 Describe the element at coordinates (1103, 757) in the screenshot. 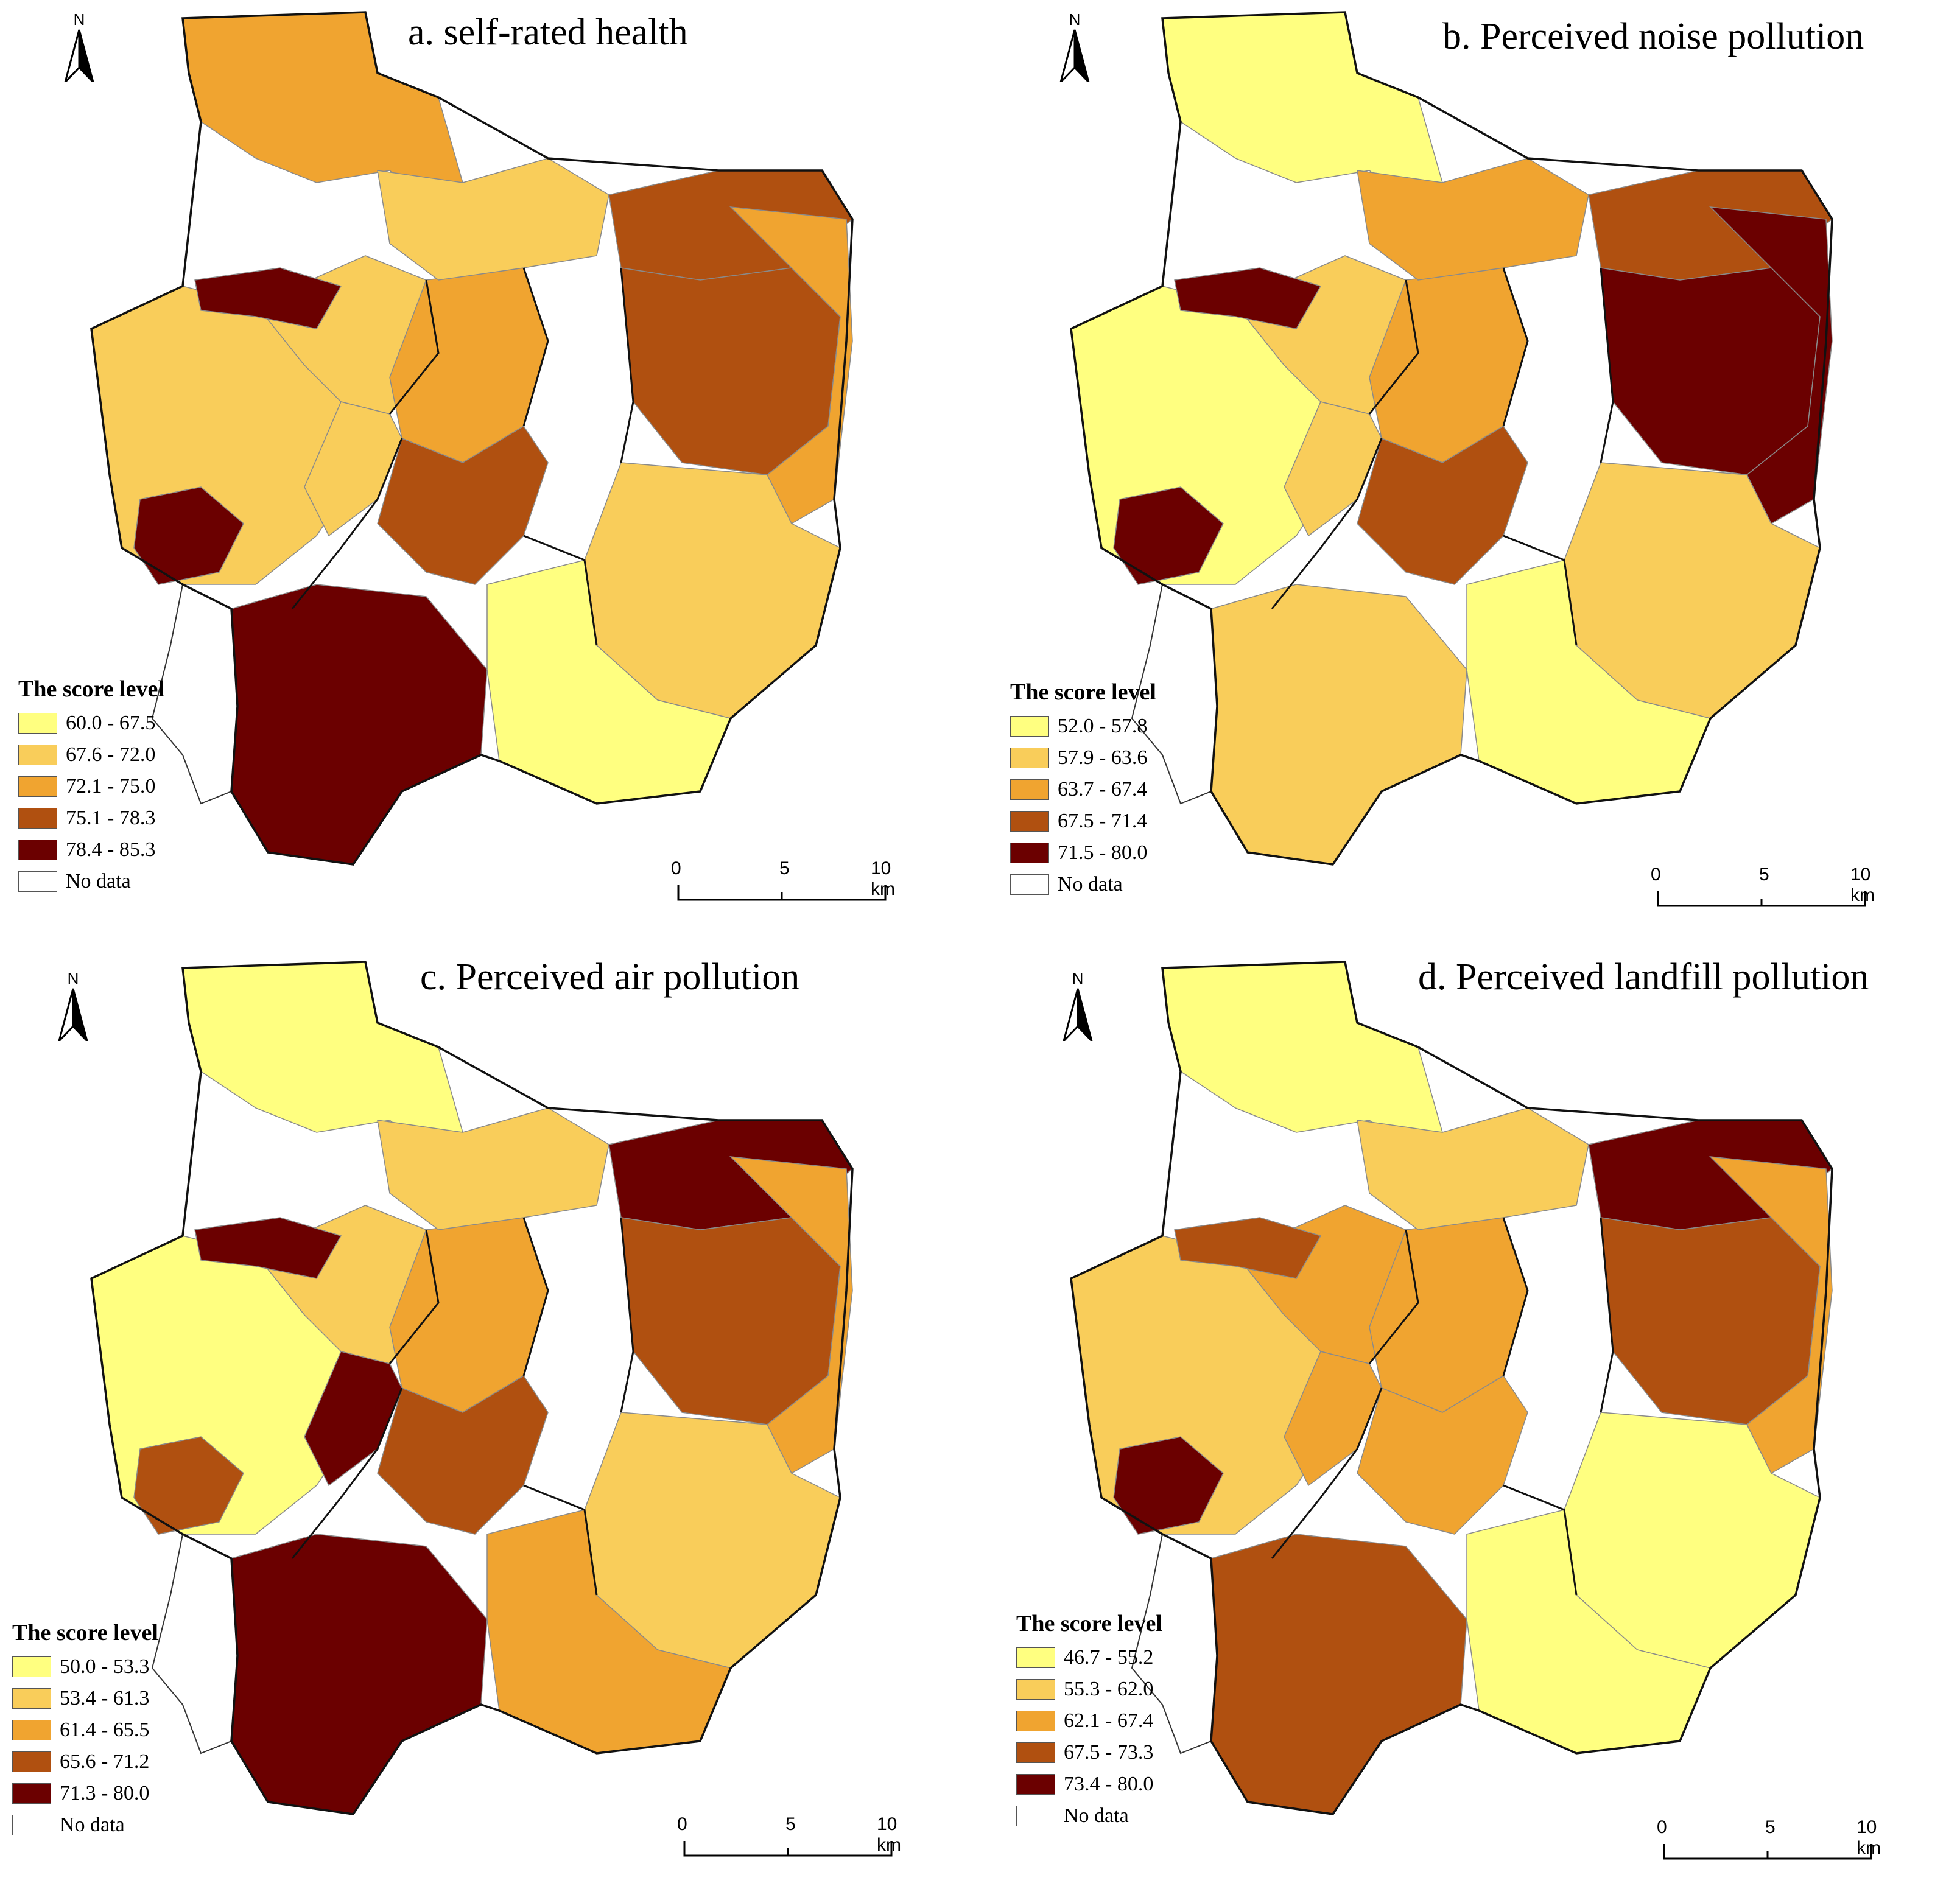

I see `legend-label: 57.9 - 63.6` at that location.